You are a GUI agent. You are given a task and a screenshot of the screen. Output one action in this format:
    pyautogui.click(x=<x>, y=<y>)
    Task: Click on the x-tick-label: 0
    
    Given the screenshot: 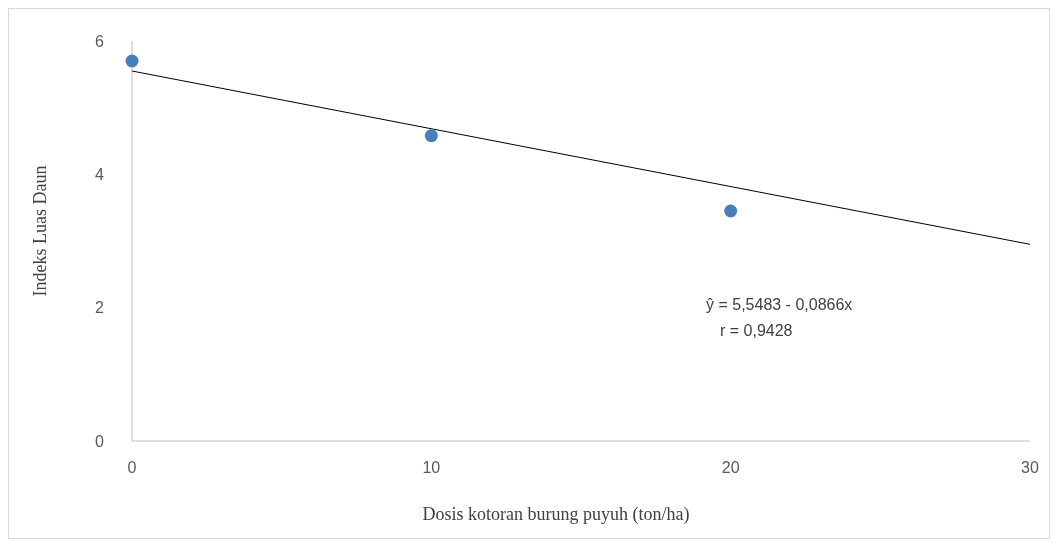 What is the action you would take?
    pyautogui.click(x=132, y=467)
    